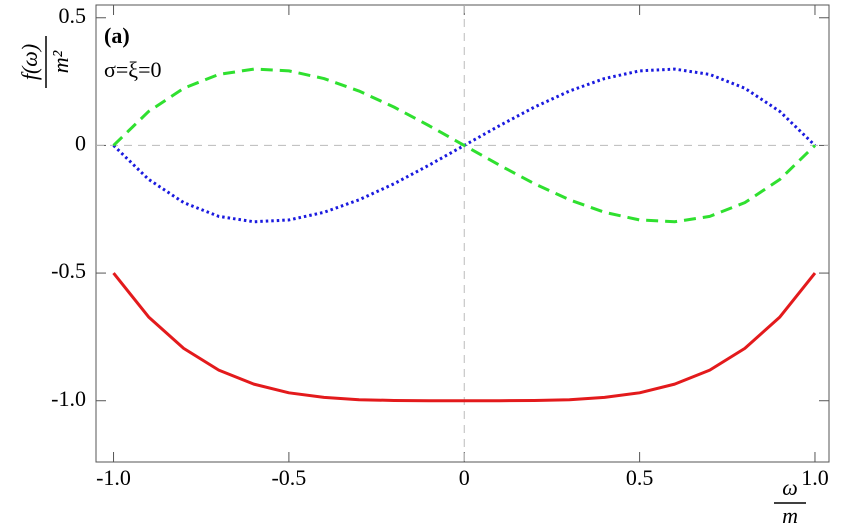 The width and height of the screenshot is (854, 532). I want to click on annotation: (a), so click(117, 35).